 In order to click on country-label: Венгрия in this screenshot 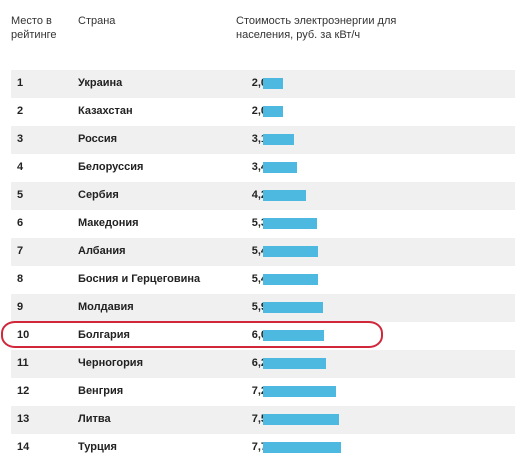, I will do `click(101, 391)`.